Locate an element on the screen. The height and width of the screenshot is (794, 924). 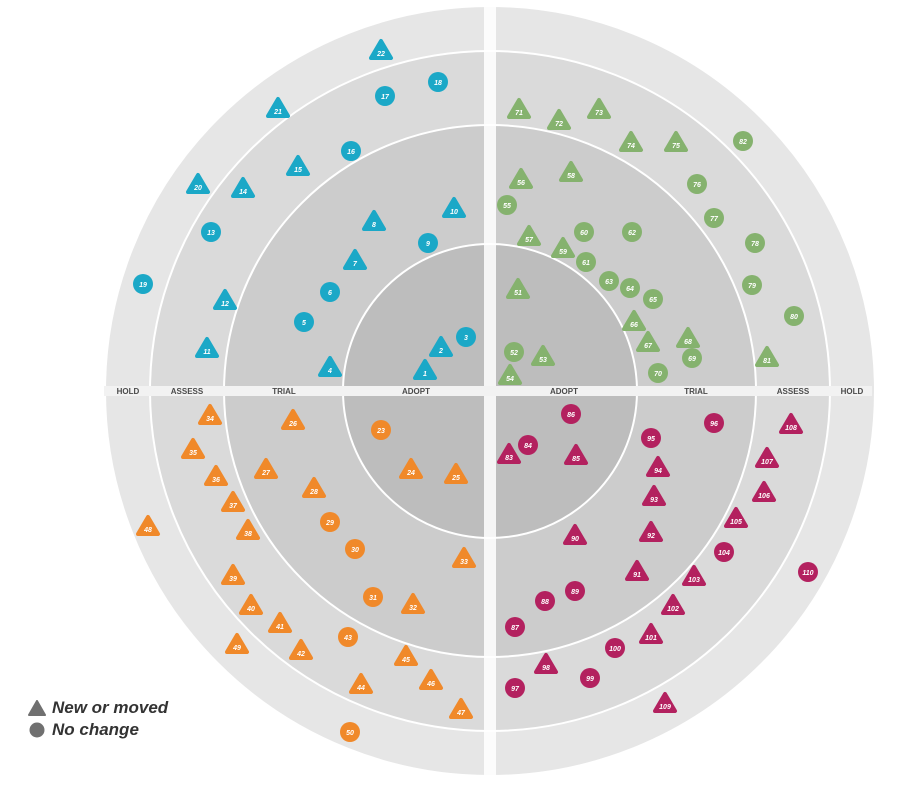
blip-80: 80 is located at coordinates (794, 316).